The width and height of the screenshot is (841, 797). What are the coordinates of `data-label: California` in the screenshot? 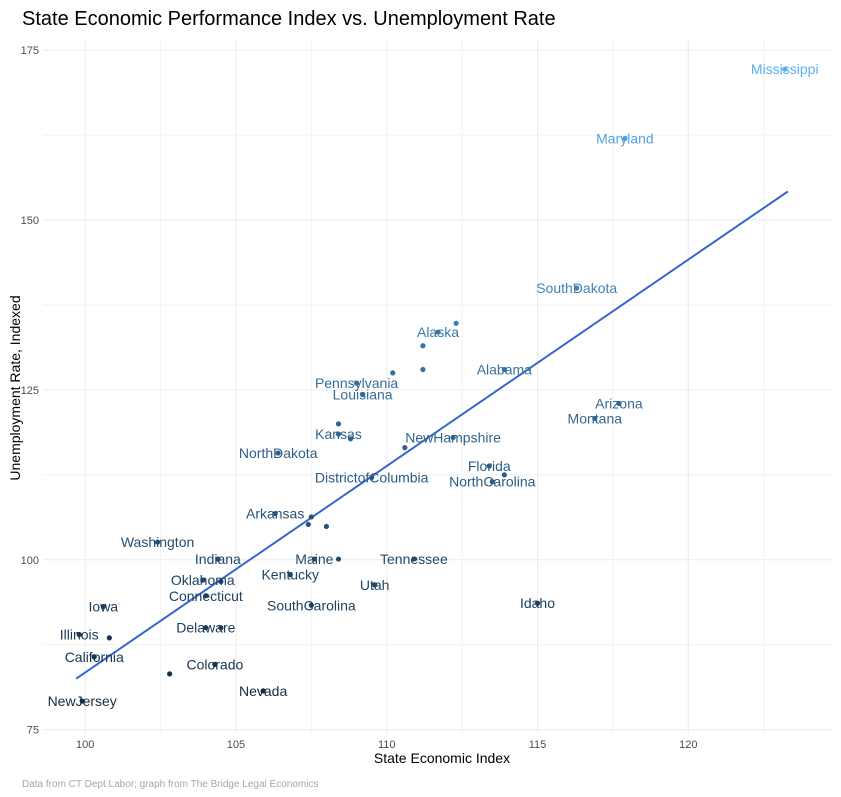 It's located at (94, 657).